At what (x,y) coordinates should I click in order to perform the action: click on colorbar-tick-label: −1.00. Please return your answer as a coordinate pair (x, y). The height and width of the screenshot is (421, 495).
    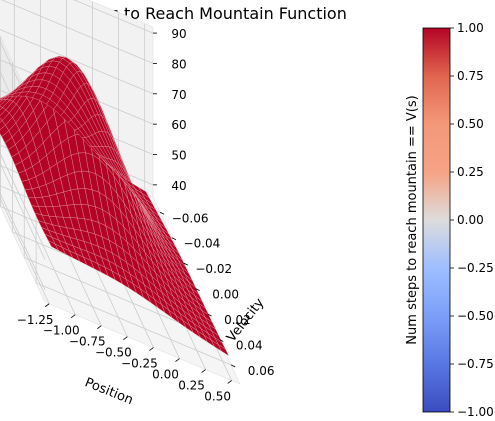
    Looking at the image, I should click on (475, 412).